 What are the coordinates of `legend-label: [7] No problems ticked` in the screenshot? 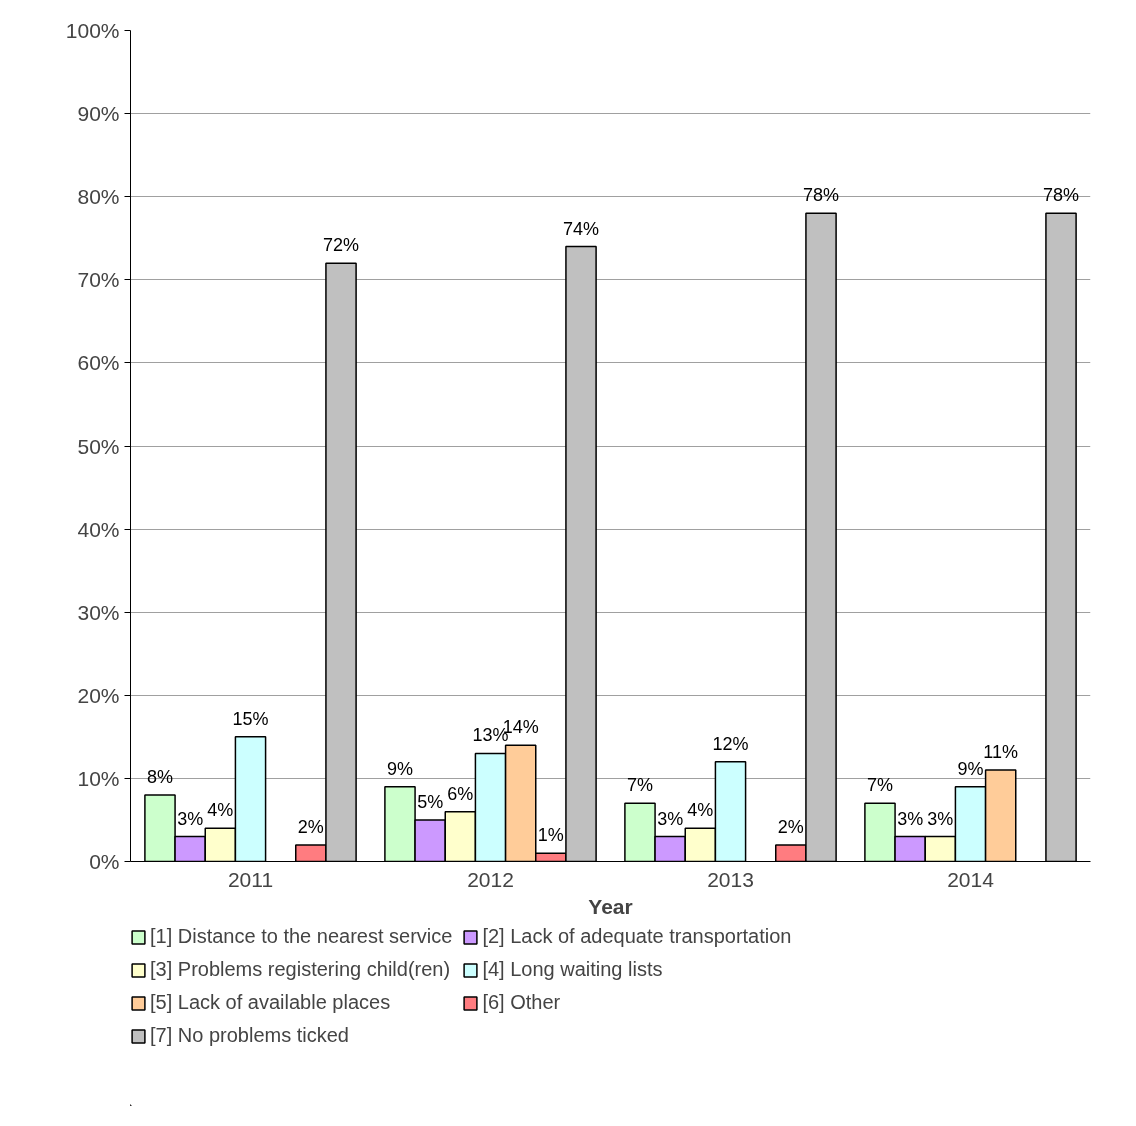 It's located at (249, 1035).